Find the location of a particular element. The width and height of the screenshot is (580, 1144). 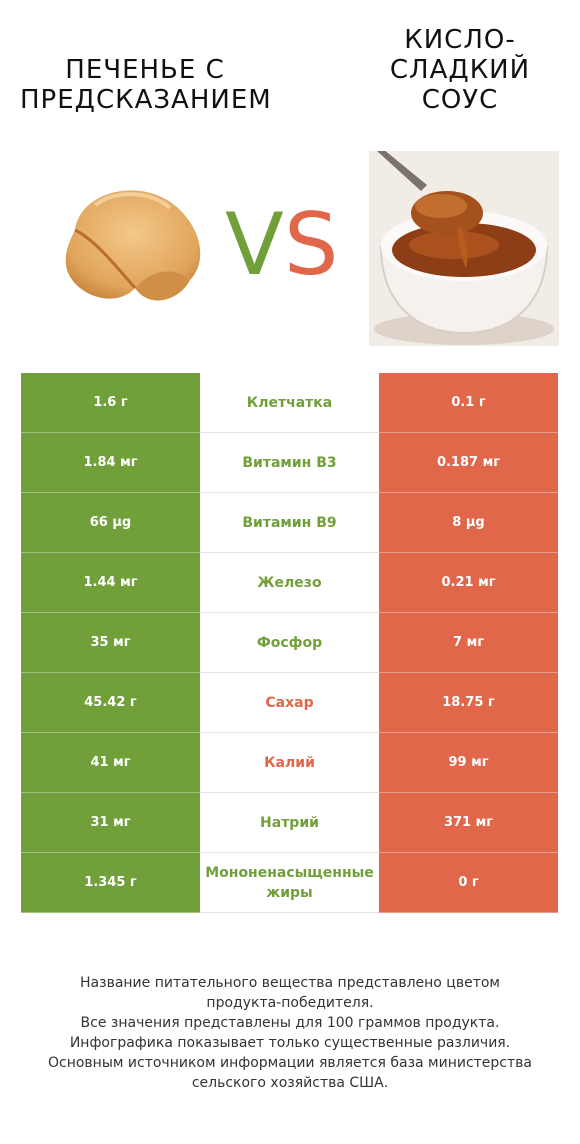

nutrient-name: Мононенасыщенные жиры is located at coordinates (289, 883).